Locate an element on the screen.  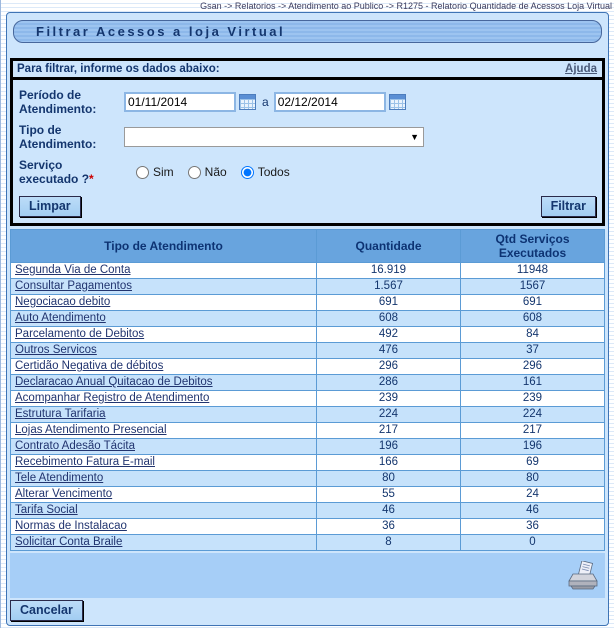
atendimento-link: Consultar Pagamentos is located at coordinates (73, 286).